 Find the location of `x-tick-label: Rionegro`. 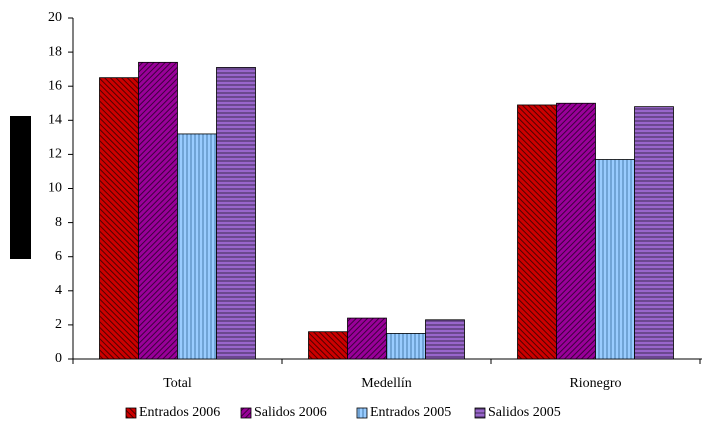

x-tick-label: Rionegro is located at coordinates (595, 383).